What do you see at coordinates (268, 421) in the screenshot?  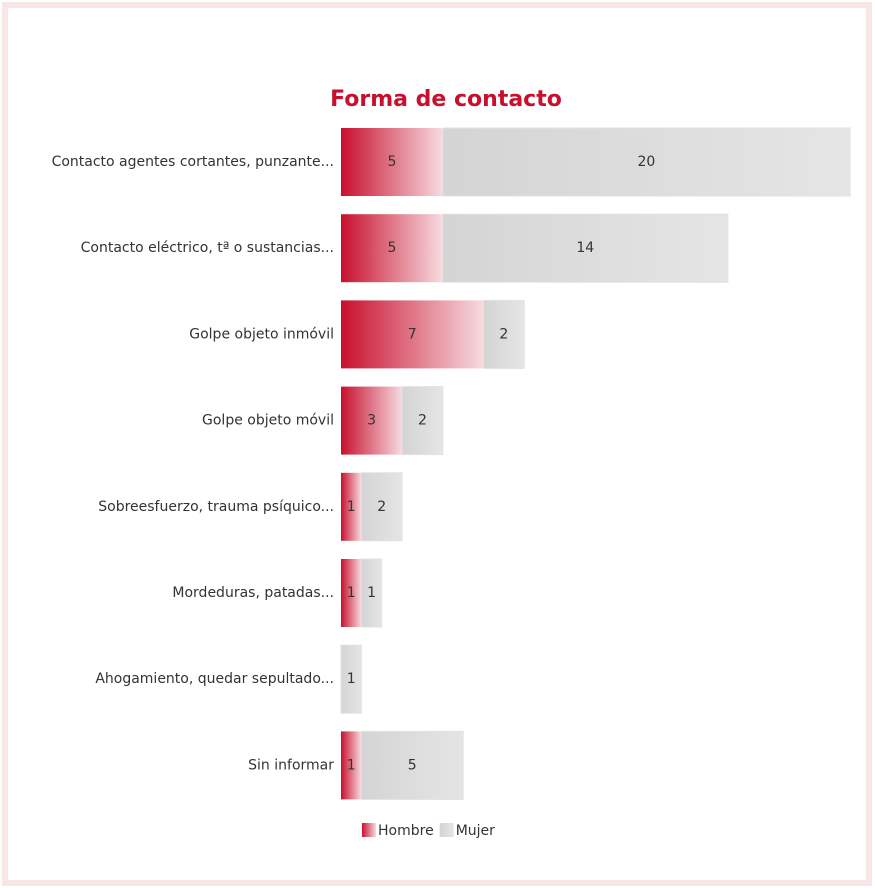 I see `y-tick-label: Golpe objeto móvil` at bounding box center [268, 421].